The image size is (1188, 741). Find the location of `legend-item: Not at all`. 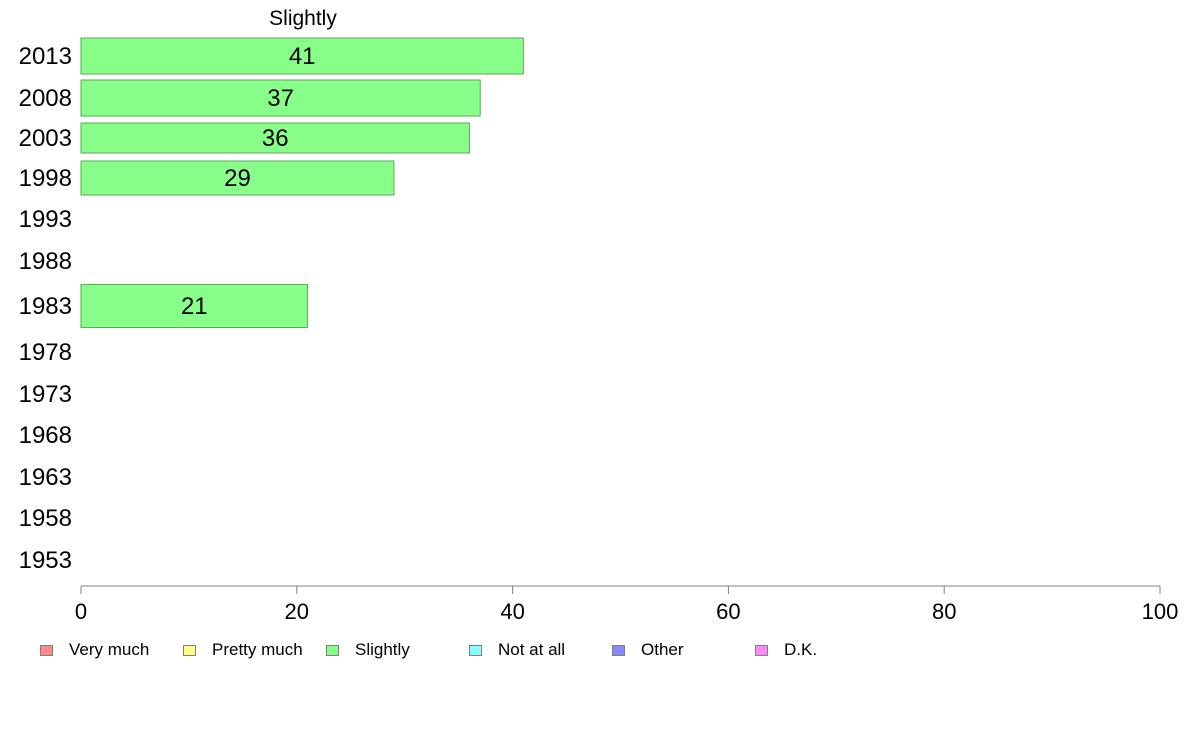

legend-item: Not at all is located at coordinates (517, 650).